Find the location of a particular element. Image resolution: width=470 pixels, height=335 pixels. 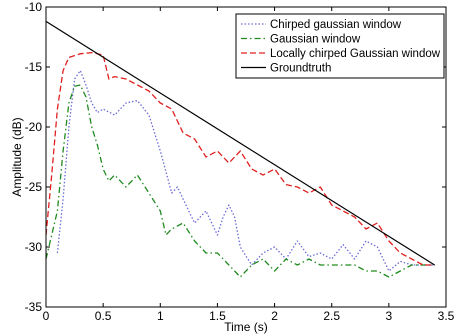

legend-box is located at coordinates (340, 46).